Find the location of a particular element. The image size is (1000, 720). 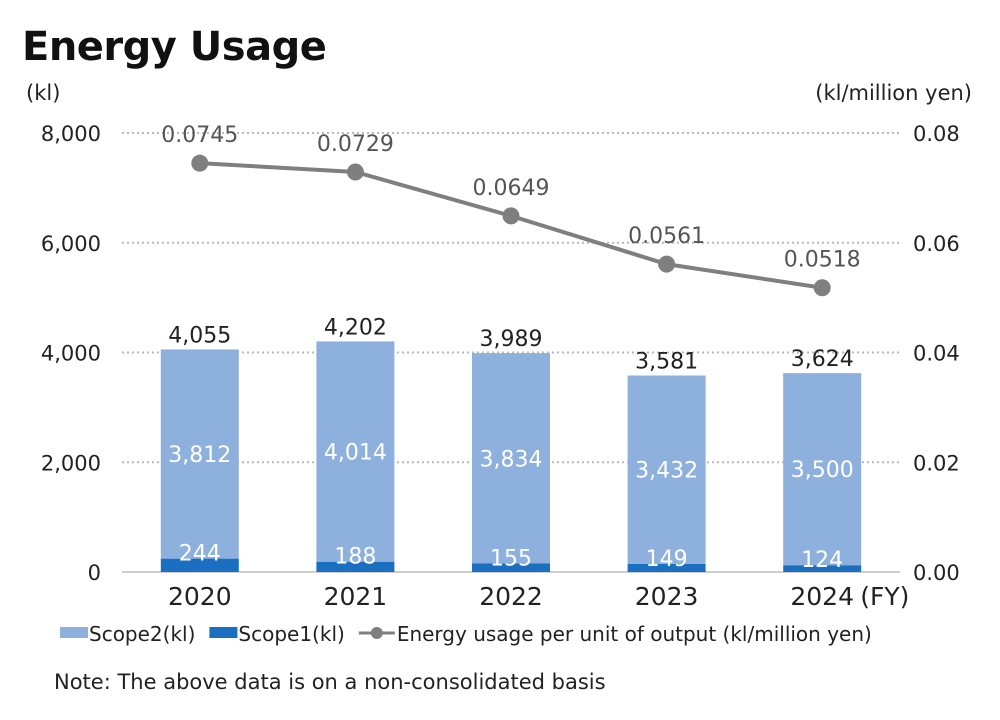

left-tick-label: 2,000 is located at coordinates (71, 463).